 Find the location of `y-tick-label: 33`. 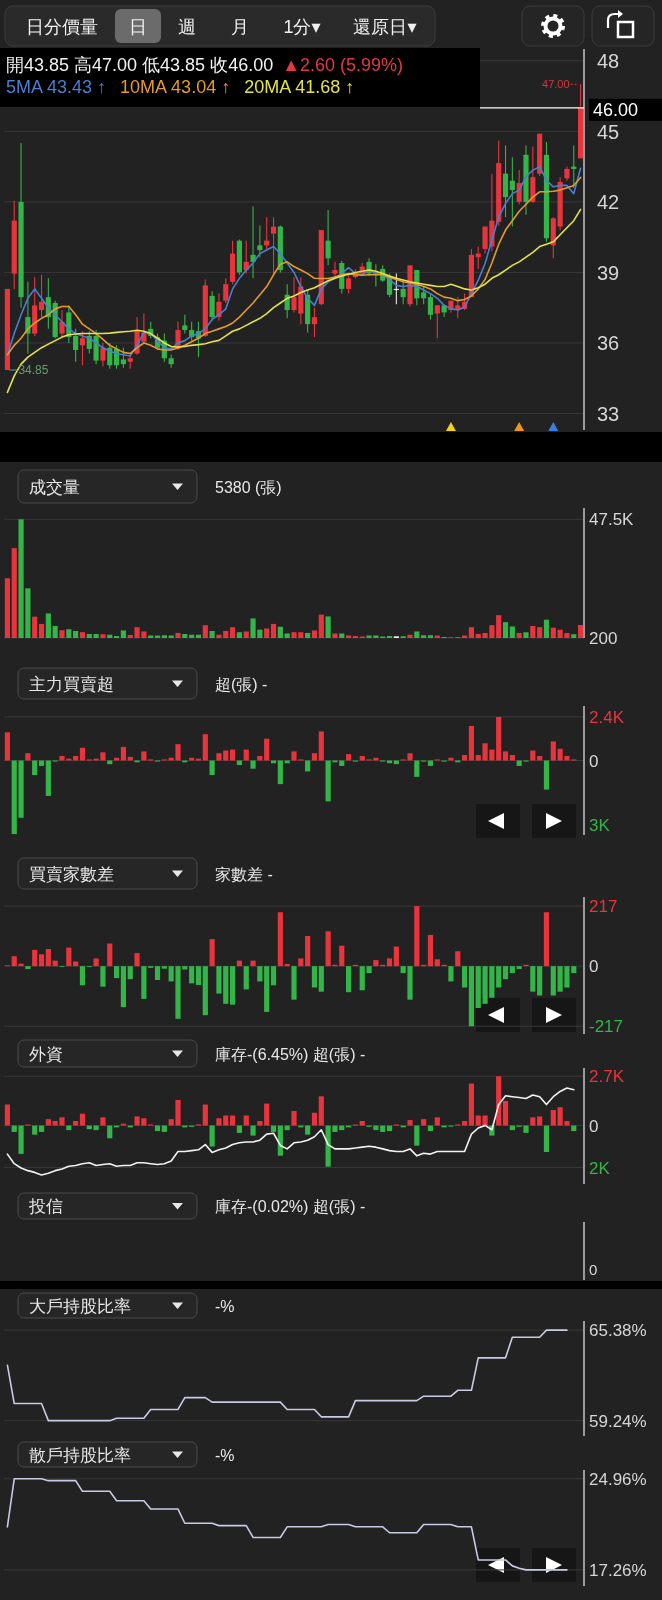

y-tick-label: 33 is located at coordinates (608, 413).